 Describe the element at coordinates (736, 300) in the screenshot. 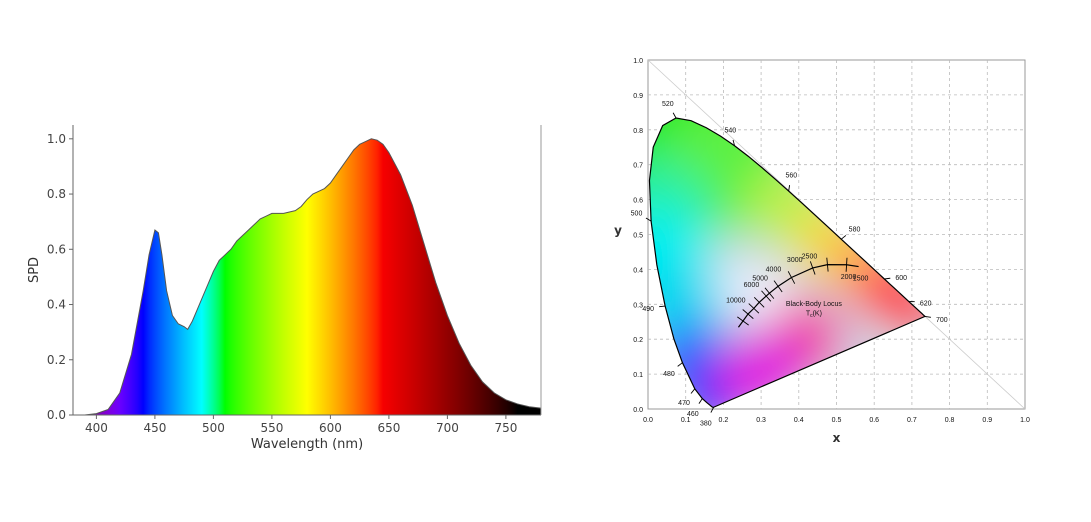

I see `color-temperature-value: 10000` at that location.